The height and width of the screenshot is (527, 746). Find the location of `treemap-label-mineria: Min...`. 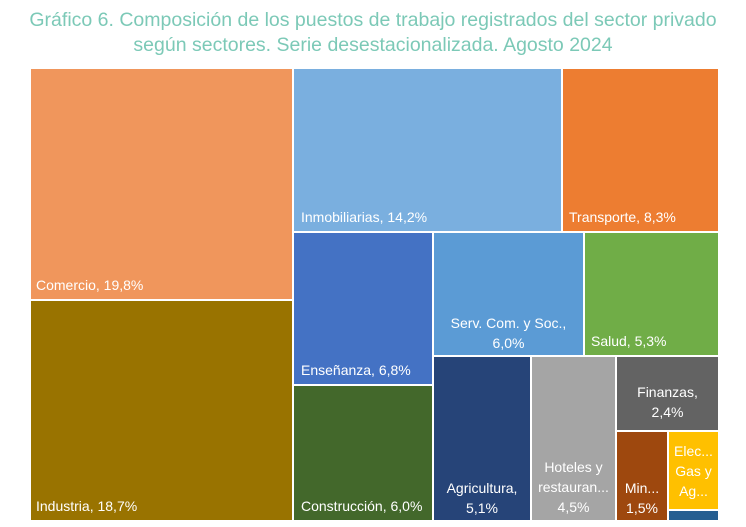

treemap-label-mineria: Min... is located at coordinates (642, 488).